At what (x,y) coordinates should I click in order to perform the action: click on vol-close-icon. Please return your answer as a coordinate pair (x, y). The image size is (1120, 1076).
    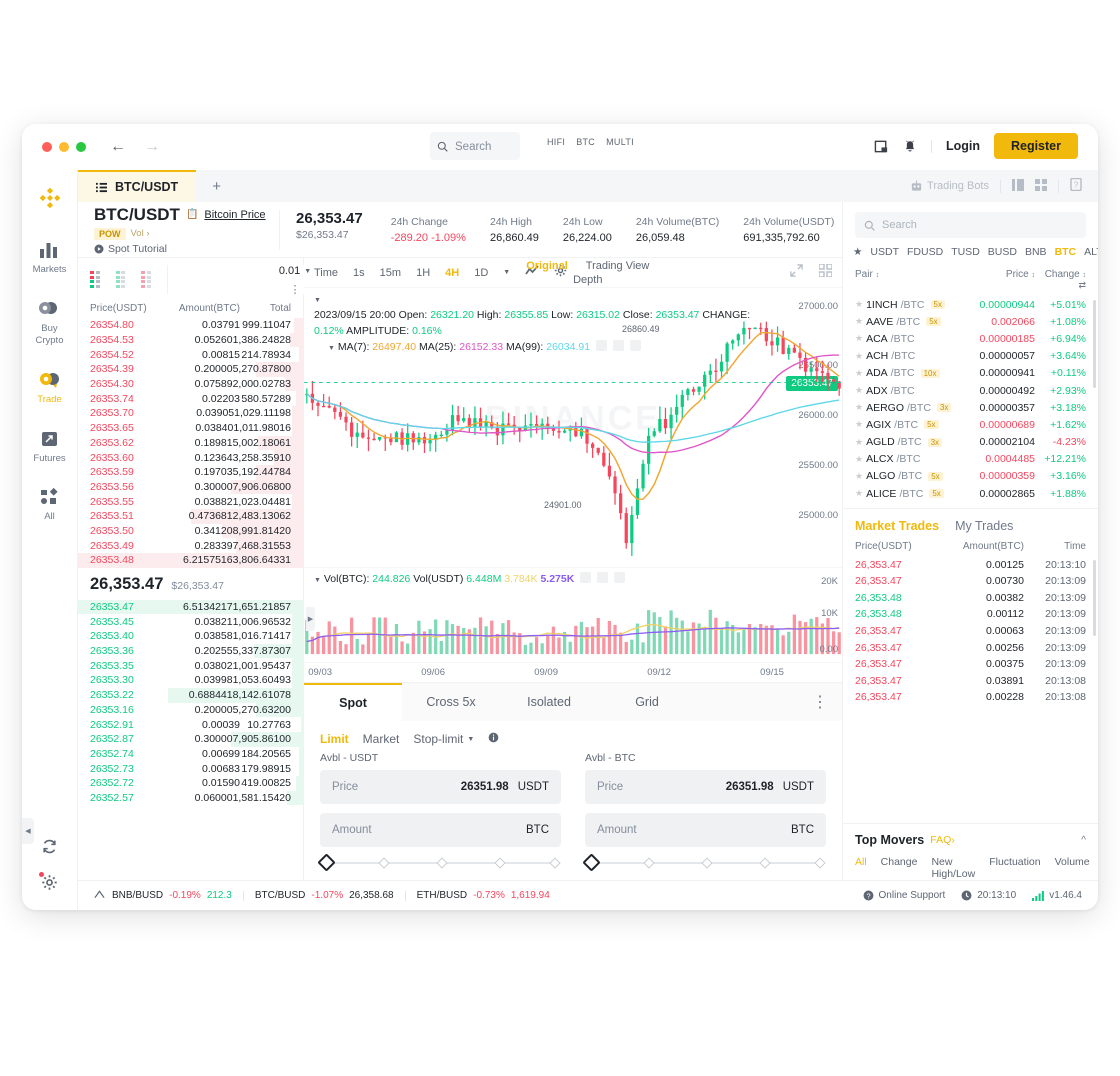
    Looking at the image, I should click on (620, 577).